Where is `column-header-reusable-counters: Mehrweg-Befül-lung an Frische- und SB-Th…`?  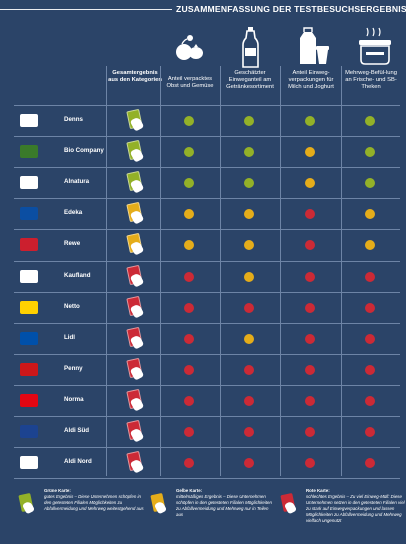
column-header-reusable-counters: Mehrweg-Befül-lung an Frische- und SB-Th… is located at coordinates (371, 80).